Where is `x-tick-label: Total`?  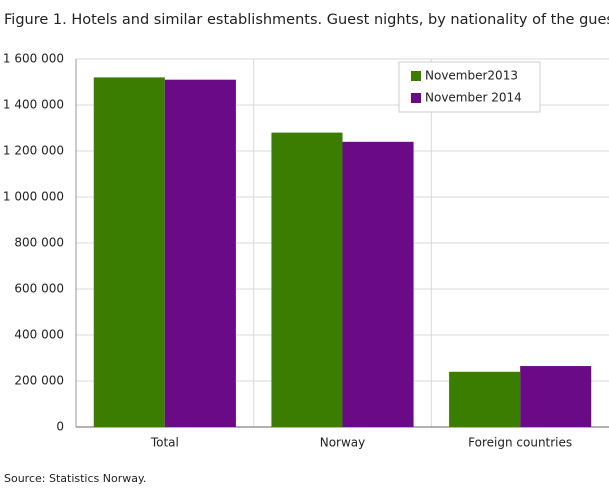 x-tick-label: Total is located at coordinates (164, 443).